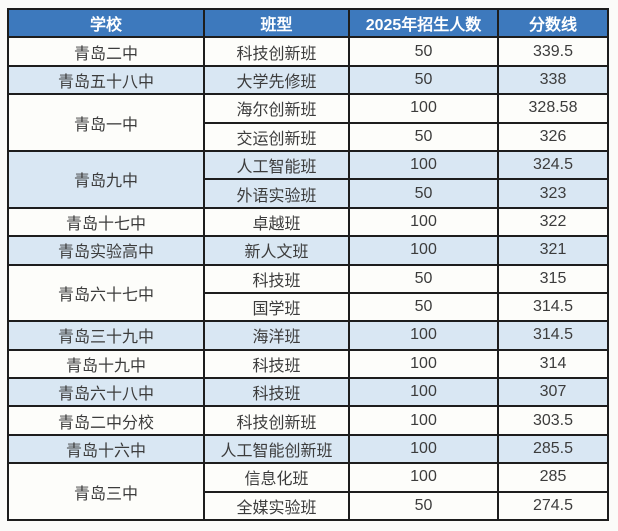 This screenshot has height=531, width=618. I want to click on score-cell: 338, so click(553, 80).